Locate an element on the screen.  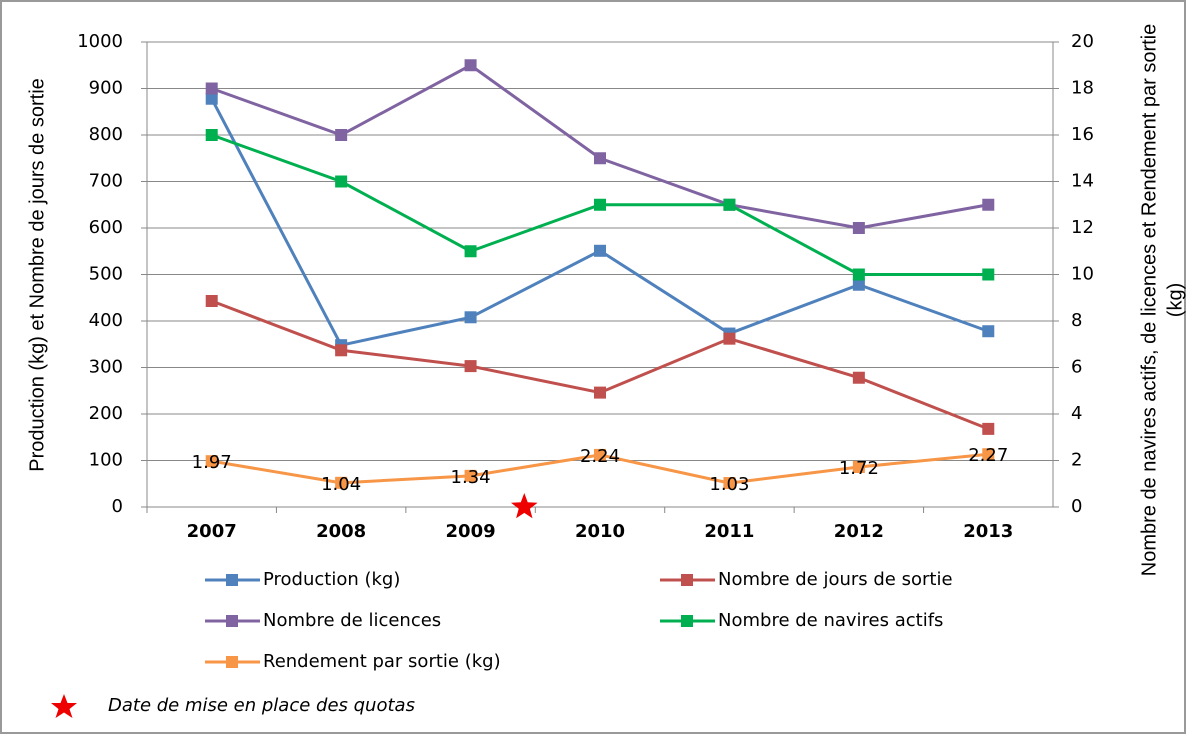
y2-tick-label: 2 is located at coordinates (1076, 460).